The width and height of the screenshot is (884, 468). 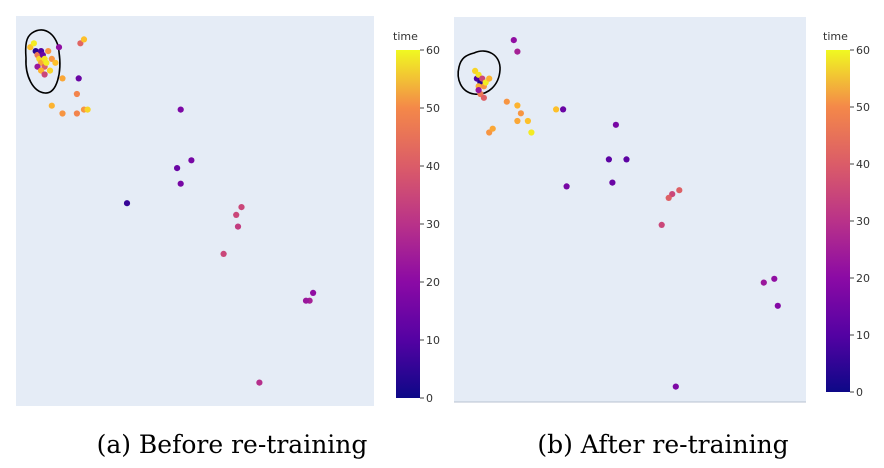 I want to click on colorbar-title-after: time, so click(x=835, y=36).